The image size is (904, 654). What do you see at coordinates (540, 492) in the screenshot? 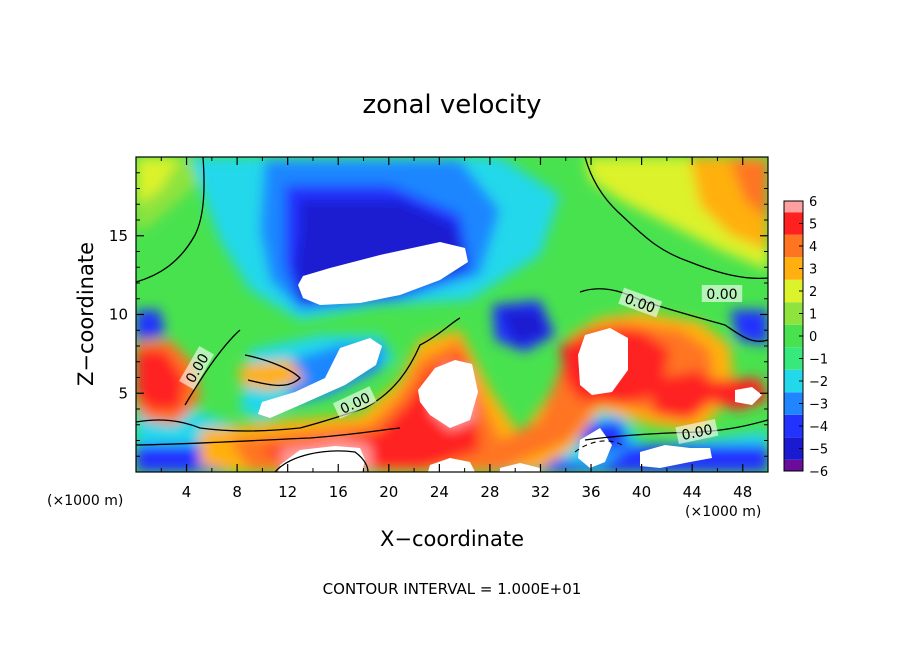
I see `x-tick-label: 32` at bounding box center [540, 492].